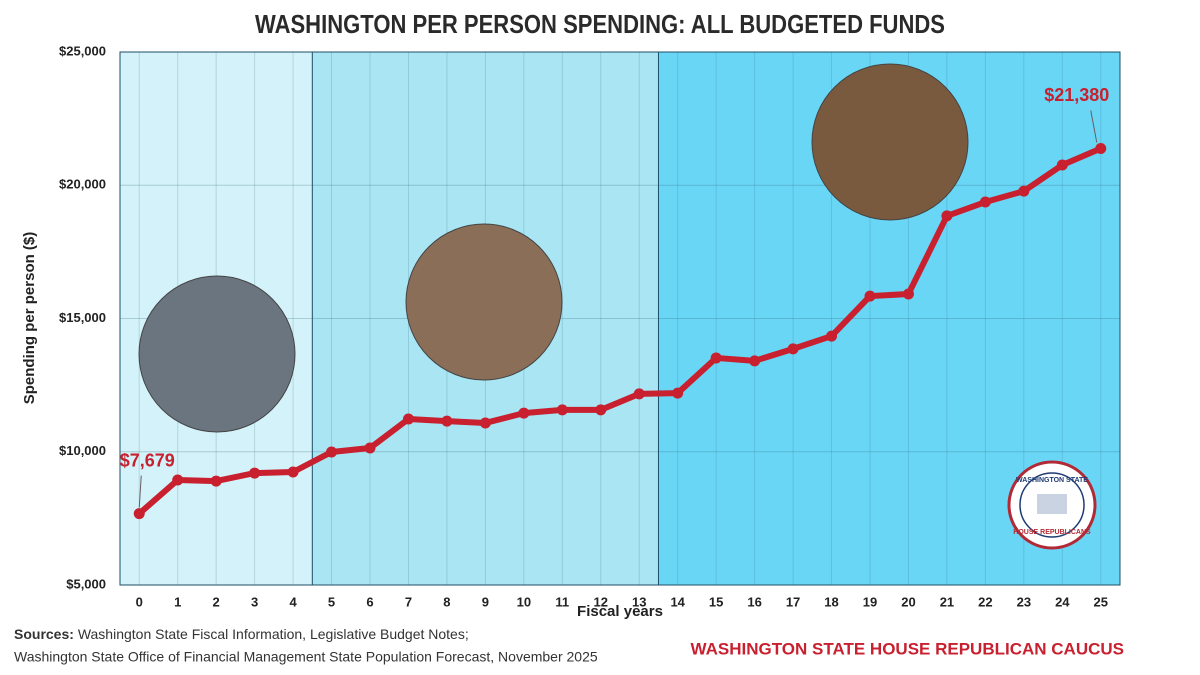 The height and width of the screenshot is (675, 1200). I want to click on x-tick-label: 10, so click(524, 601).